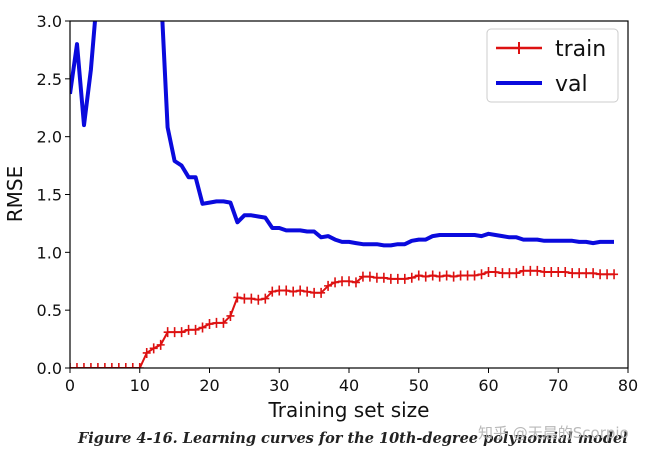 The height and width of the screenshot is (461, 650). Describe the element at coordinates (580, 49) in the screenshot. I see `legend-train-label: train` at that location.